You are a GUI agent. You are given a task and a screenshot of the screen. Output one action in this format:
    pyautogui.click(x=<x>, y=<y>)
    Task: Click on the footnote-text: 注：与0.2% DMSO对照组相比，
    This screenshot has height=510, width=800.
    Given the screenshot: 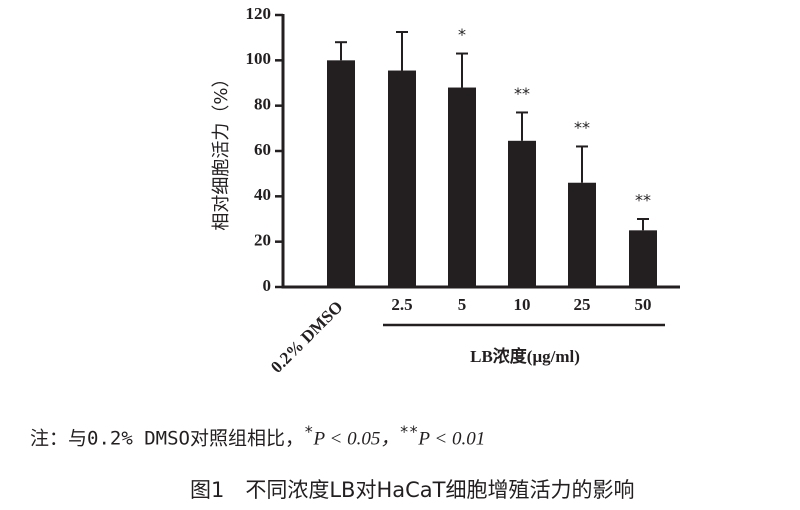 What is the action you would take?
    pyautogui.click(x=167, y=438)
    